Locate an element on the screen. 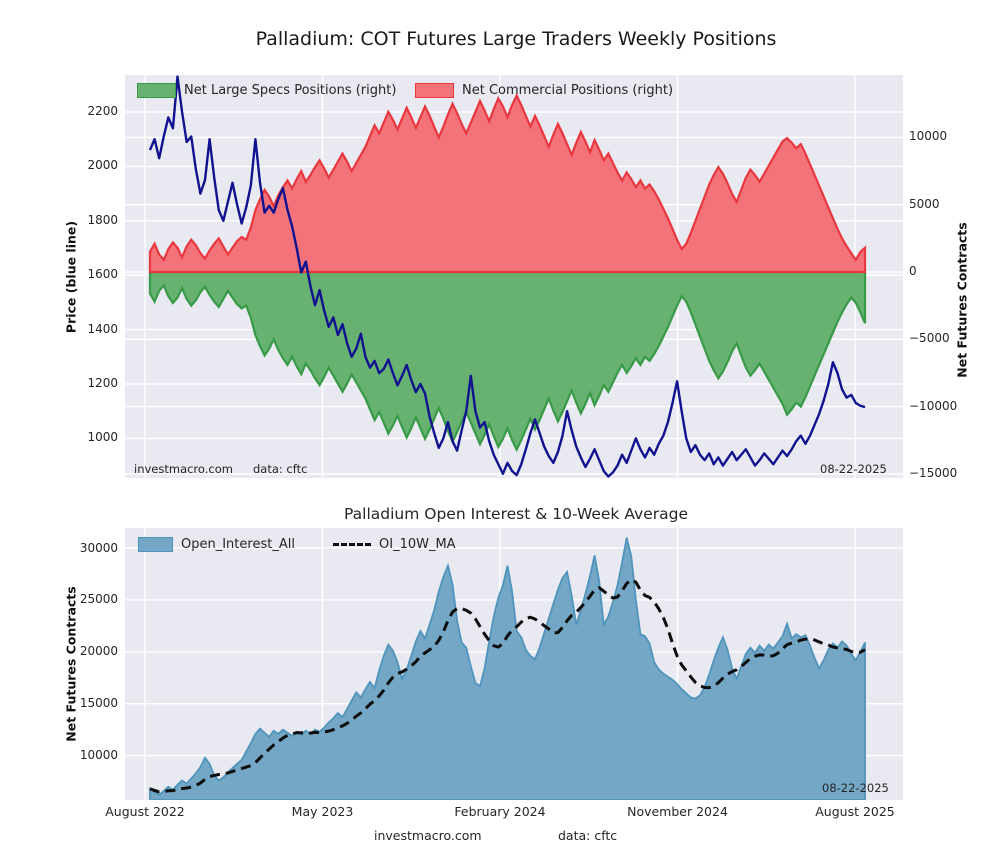 The image size is (1000, 860). bottom-date-annotation: 08-22-2025 is located at coordinates (855, 788).